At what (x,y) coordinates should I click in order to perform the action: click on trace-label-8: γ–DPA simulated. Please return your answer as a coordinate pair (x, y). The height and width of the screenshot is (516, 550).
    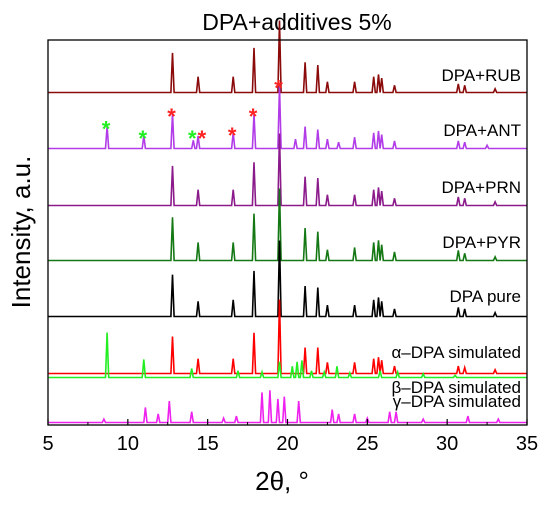
    Looking at the image, I should click on (457, 401).